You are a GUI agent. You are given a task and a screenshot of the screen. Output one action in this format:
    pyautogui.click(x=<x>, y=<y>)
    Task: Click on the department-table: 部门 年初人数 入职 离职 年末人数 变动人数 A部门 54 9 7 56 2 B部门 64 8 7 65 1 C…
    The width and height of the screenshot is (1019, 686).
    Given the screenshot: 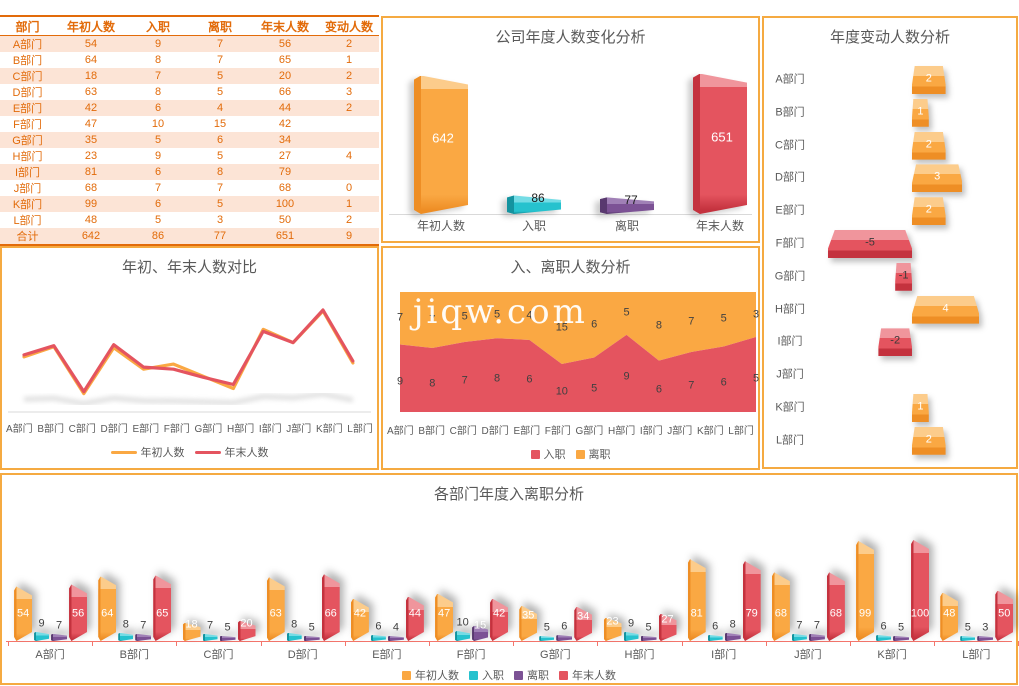 What is the action you would take?
    pyautogui.click(x=189, y=130)
    